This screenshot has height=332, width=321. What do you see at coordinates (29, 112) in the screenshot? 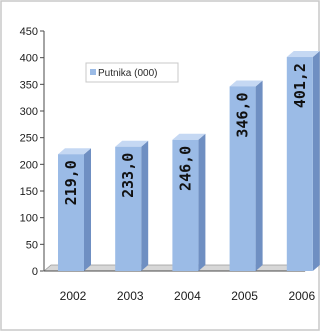
I see `y-tick-label: 300` at bounding box center [29, 112].